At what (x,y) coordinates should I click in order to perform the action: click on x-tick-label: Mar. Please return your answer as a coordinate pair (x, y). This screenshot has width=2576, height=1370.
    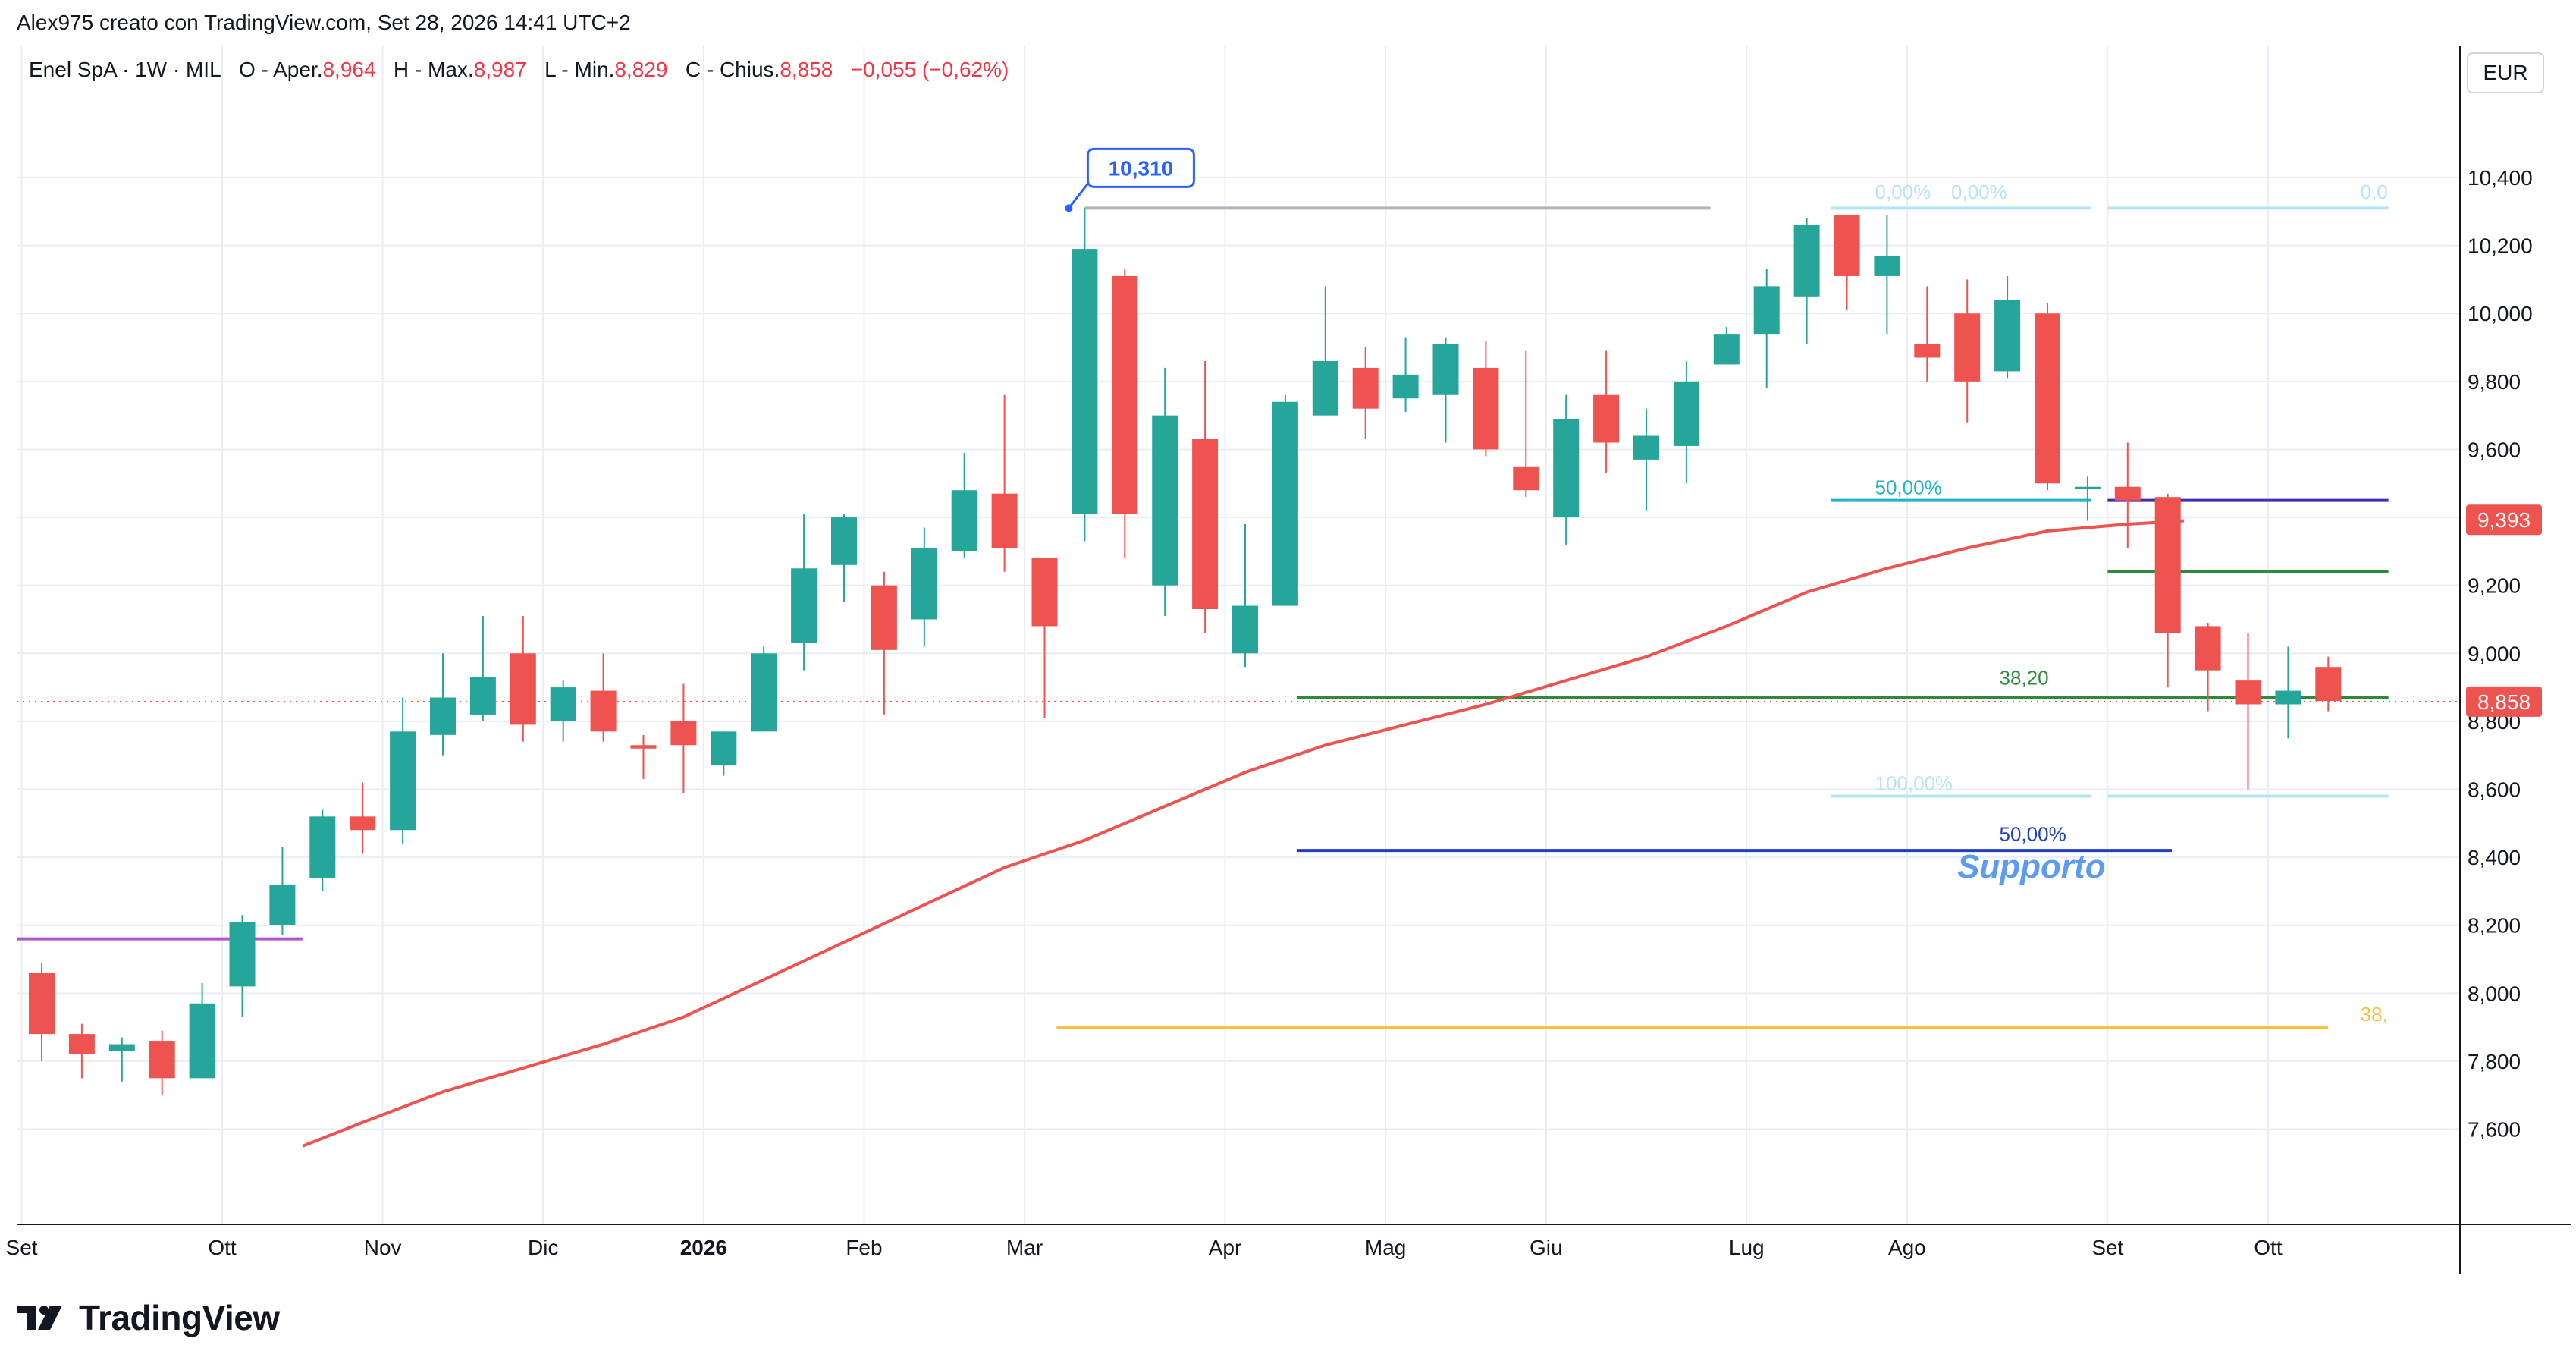
    Looking at the image, I should click on (1024, 1247).